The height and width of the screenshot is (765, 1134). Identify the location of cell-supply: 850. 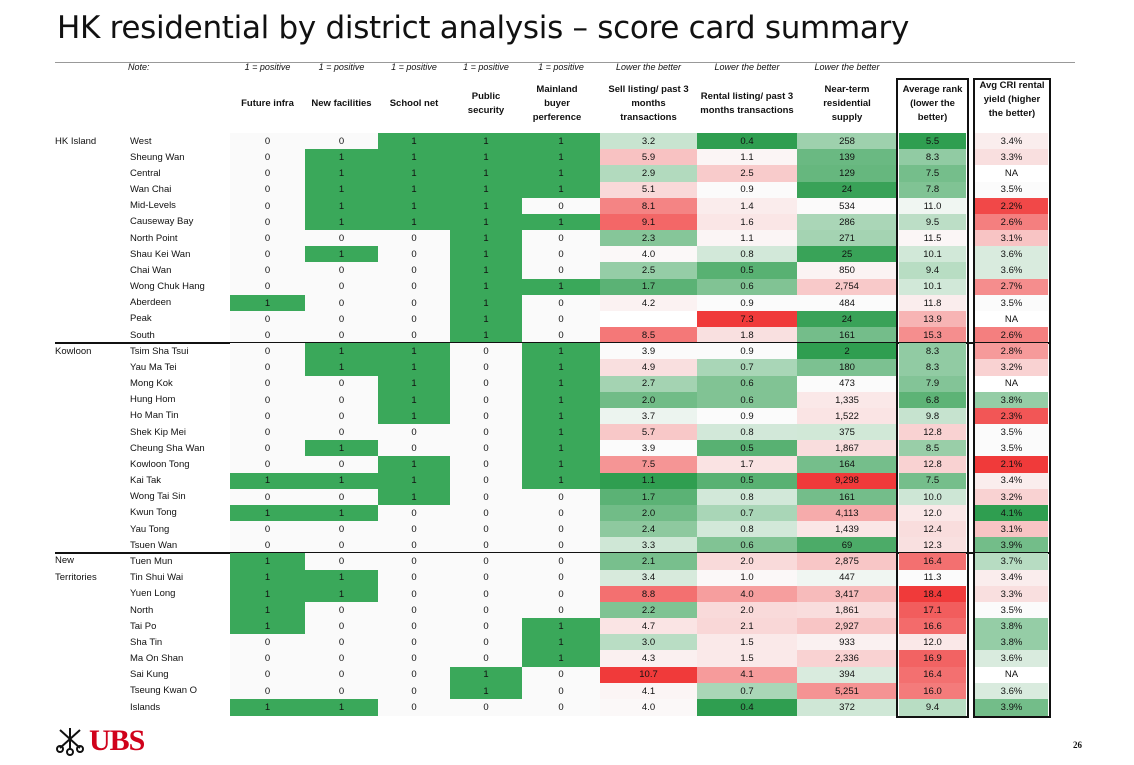
(847, 271).